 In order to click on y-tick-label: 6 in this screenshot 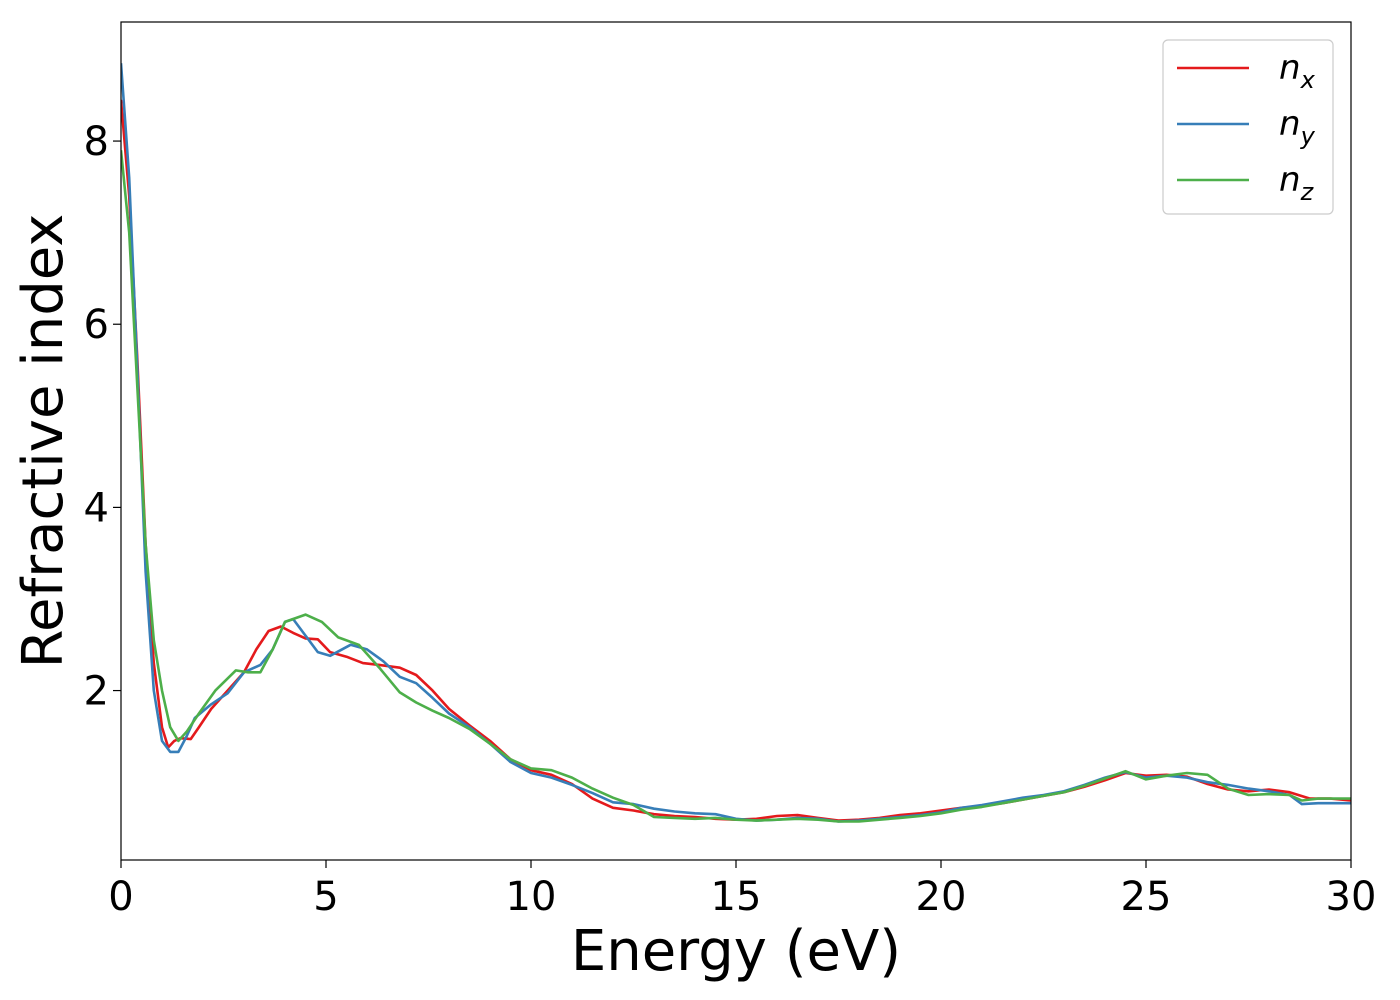, I will do `click(96, 325)`.